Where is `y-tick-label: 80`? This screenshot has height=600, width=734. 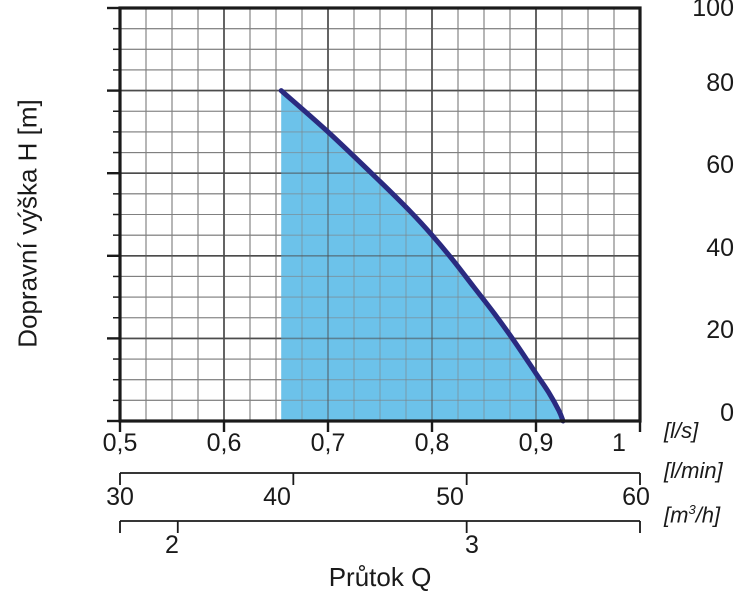
y-tick-label: 80 is located at coordinates (720, 82).